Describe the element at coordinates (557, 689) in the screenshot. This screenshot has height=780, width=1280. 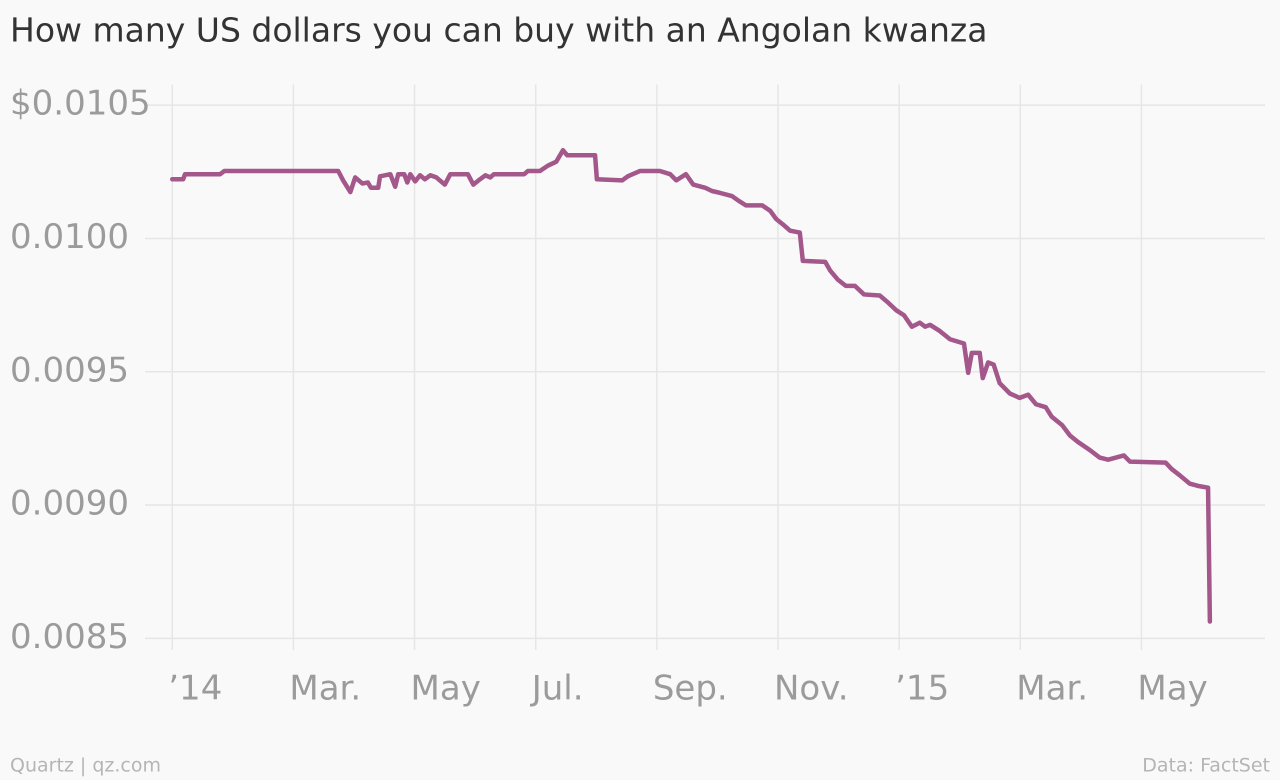
I see `x-tick-label: Jul.` at that location.